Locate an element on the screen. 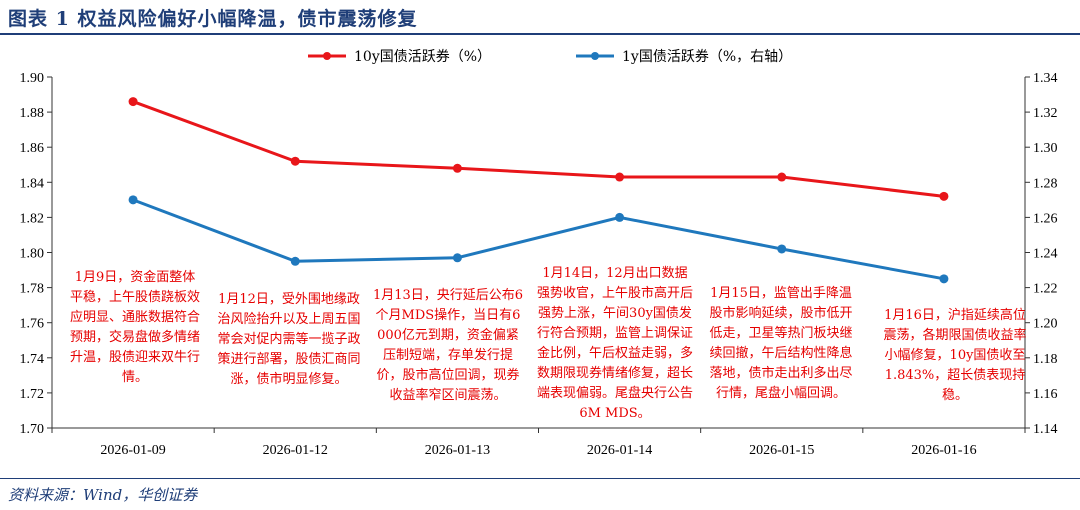 Image resolution: width=1080 pixels, height=510 pixels. y-tick-label-right: 1.18 is located at coordinates (1045, 359).